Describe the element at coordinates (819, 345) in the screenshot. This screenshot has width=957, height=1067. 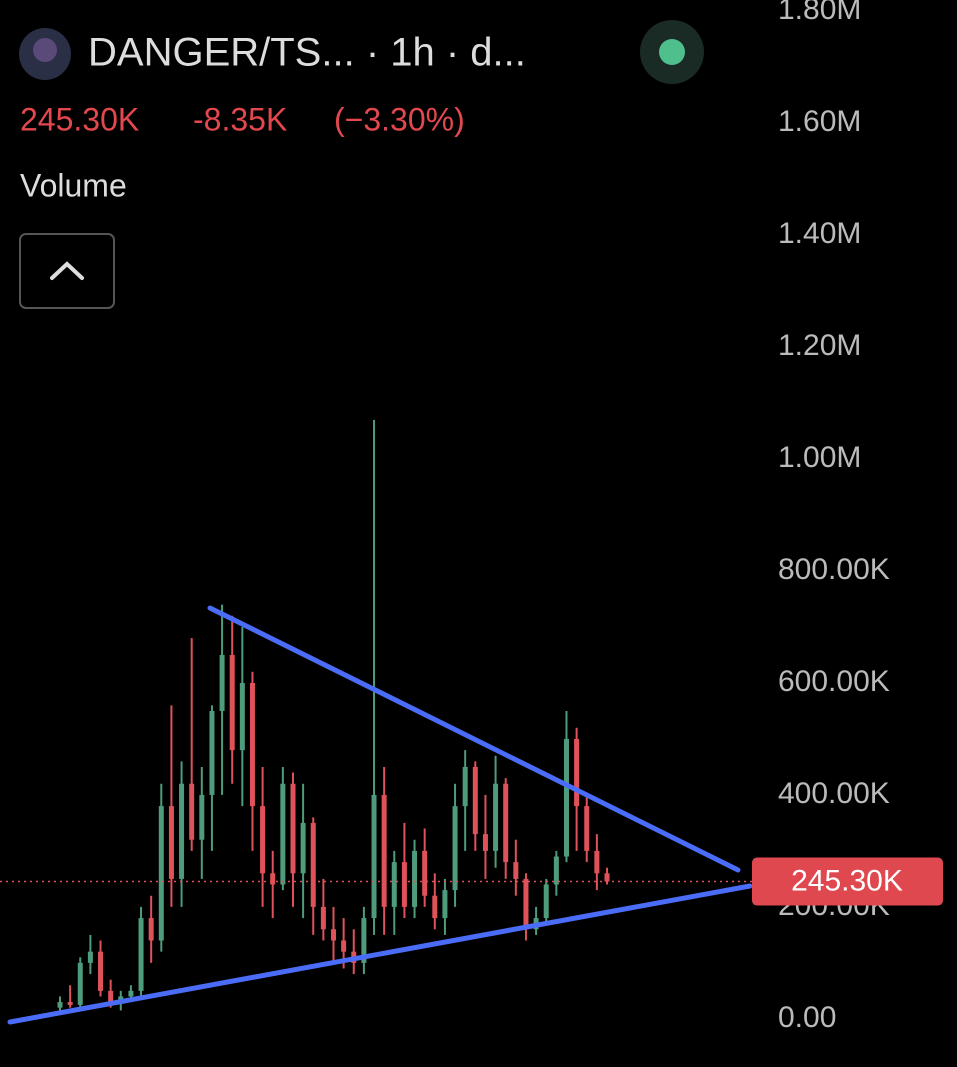
I see `y-tick-label: 1.20M` at that location.